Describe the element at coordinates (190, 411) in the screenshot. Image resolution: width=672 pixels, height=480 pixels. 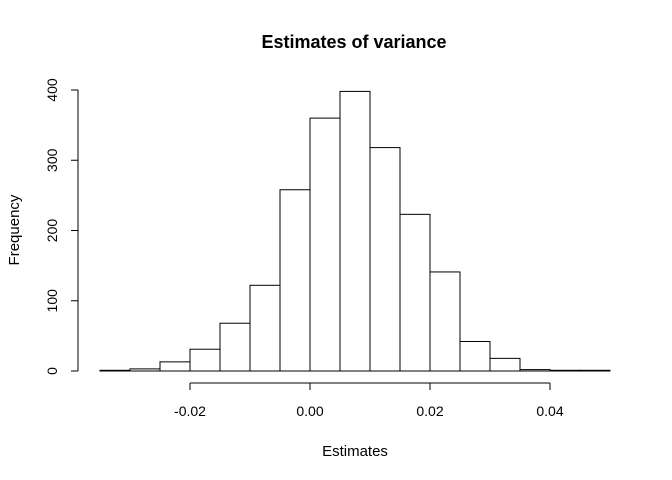
I see `x-tick-label: -0.02` at that location.